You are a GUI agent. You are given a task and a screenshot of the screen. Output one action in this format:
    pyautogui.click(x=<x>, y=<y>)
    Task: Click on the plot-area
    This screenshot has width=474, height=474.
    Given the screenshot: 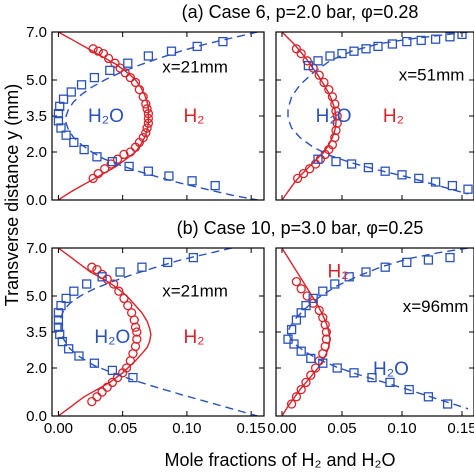 What is the action you would take?
    pyautogui.click(x=375, y=332)
    